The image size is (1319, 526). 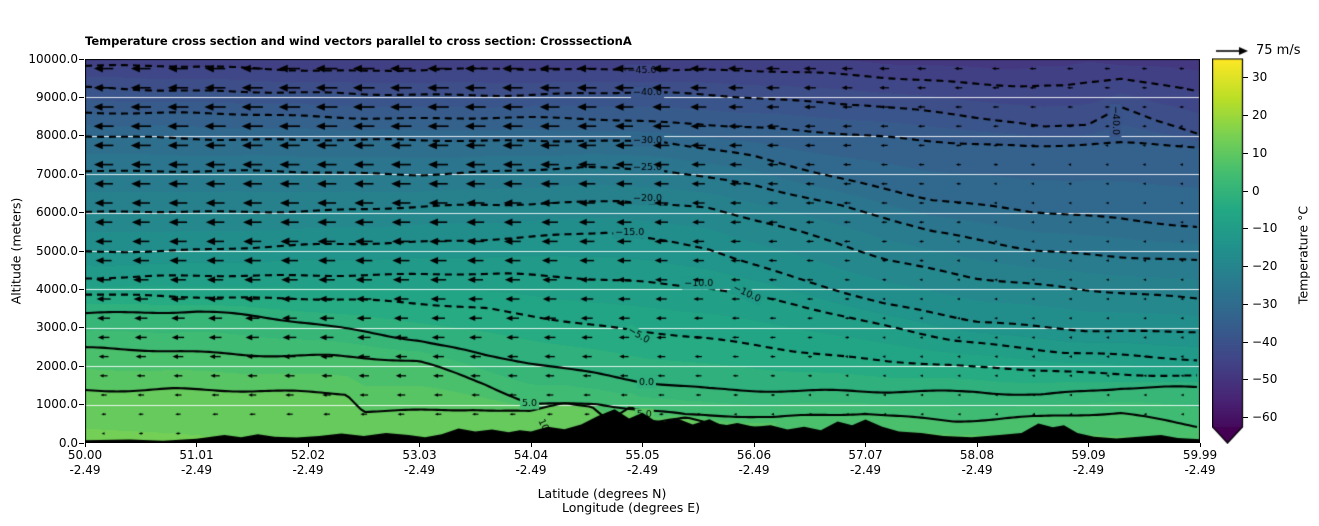 What do you see at coordinates (602, 493) in the screenshot?
I see `x-axis-label-latitude: Latitude (degrees N)` at bounding box center [602, 493].